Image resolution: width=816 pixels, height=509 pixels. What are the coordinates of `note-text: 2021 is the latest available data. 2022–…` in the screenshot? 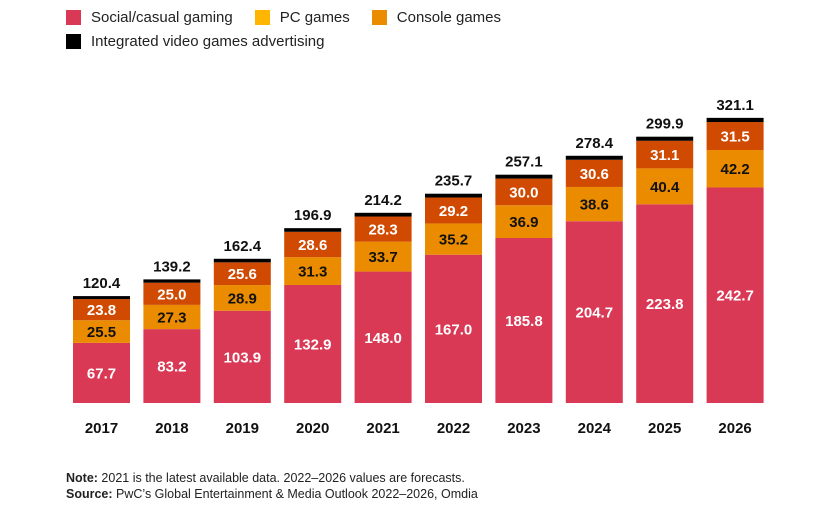 It's located at (281, 478).